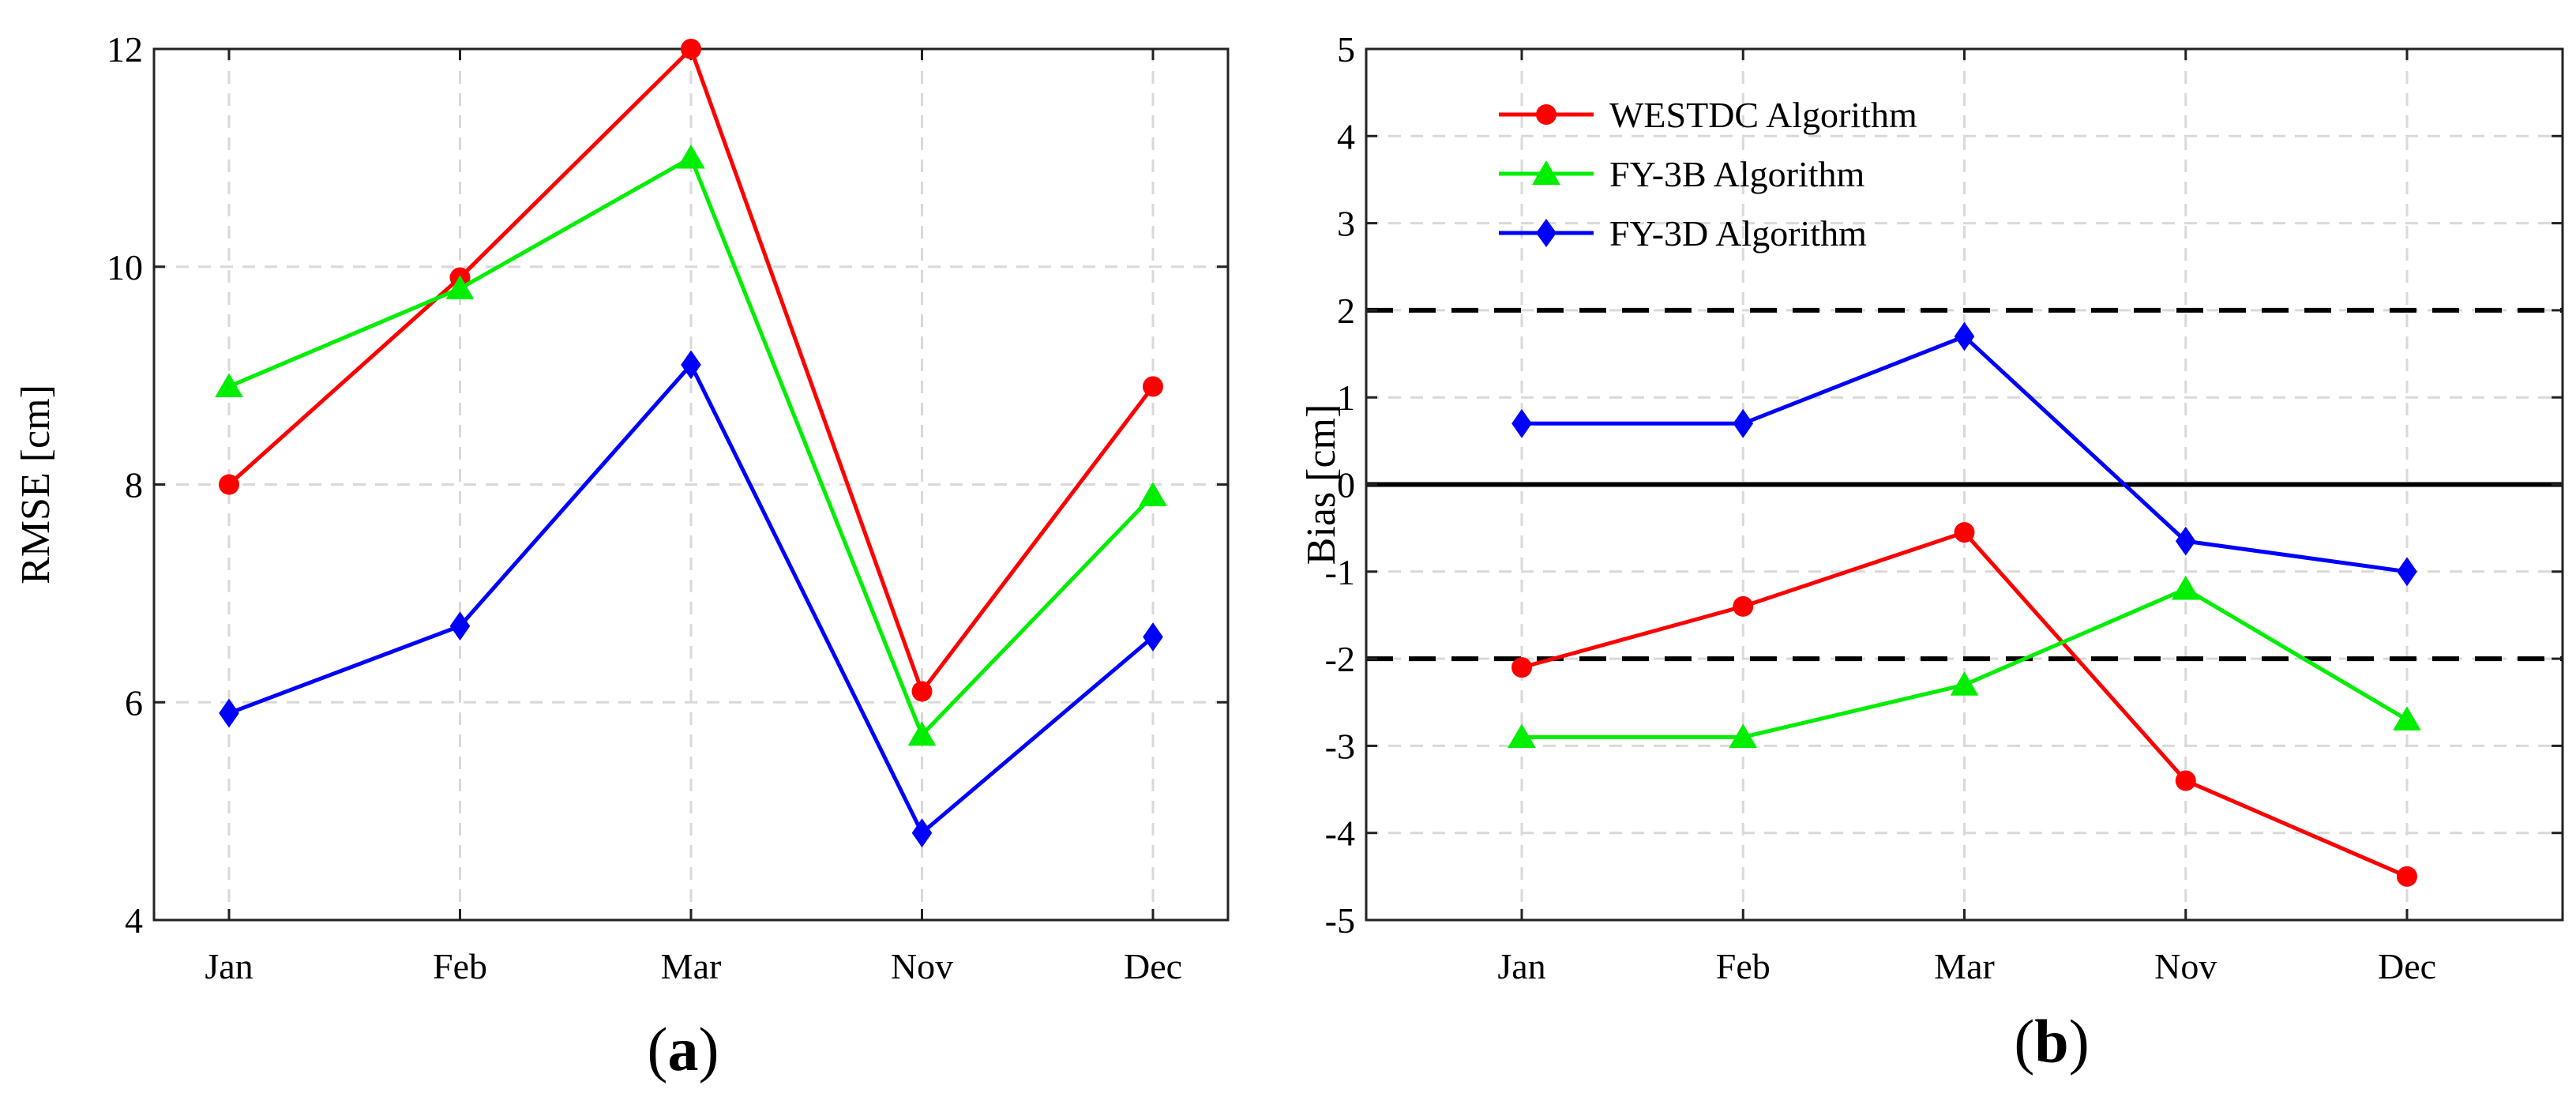 The width and height of the screenshot is (2576, 1093). I want to click on series-circle, so click(1964, 704).